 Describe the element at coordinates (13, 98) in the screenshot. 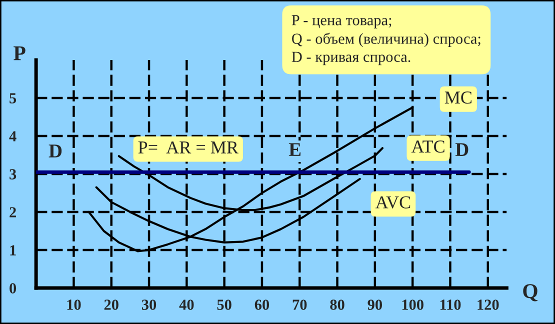

I see `y-tick-label: 5` at that location.